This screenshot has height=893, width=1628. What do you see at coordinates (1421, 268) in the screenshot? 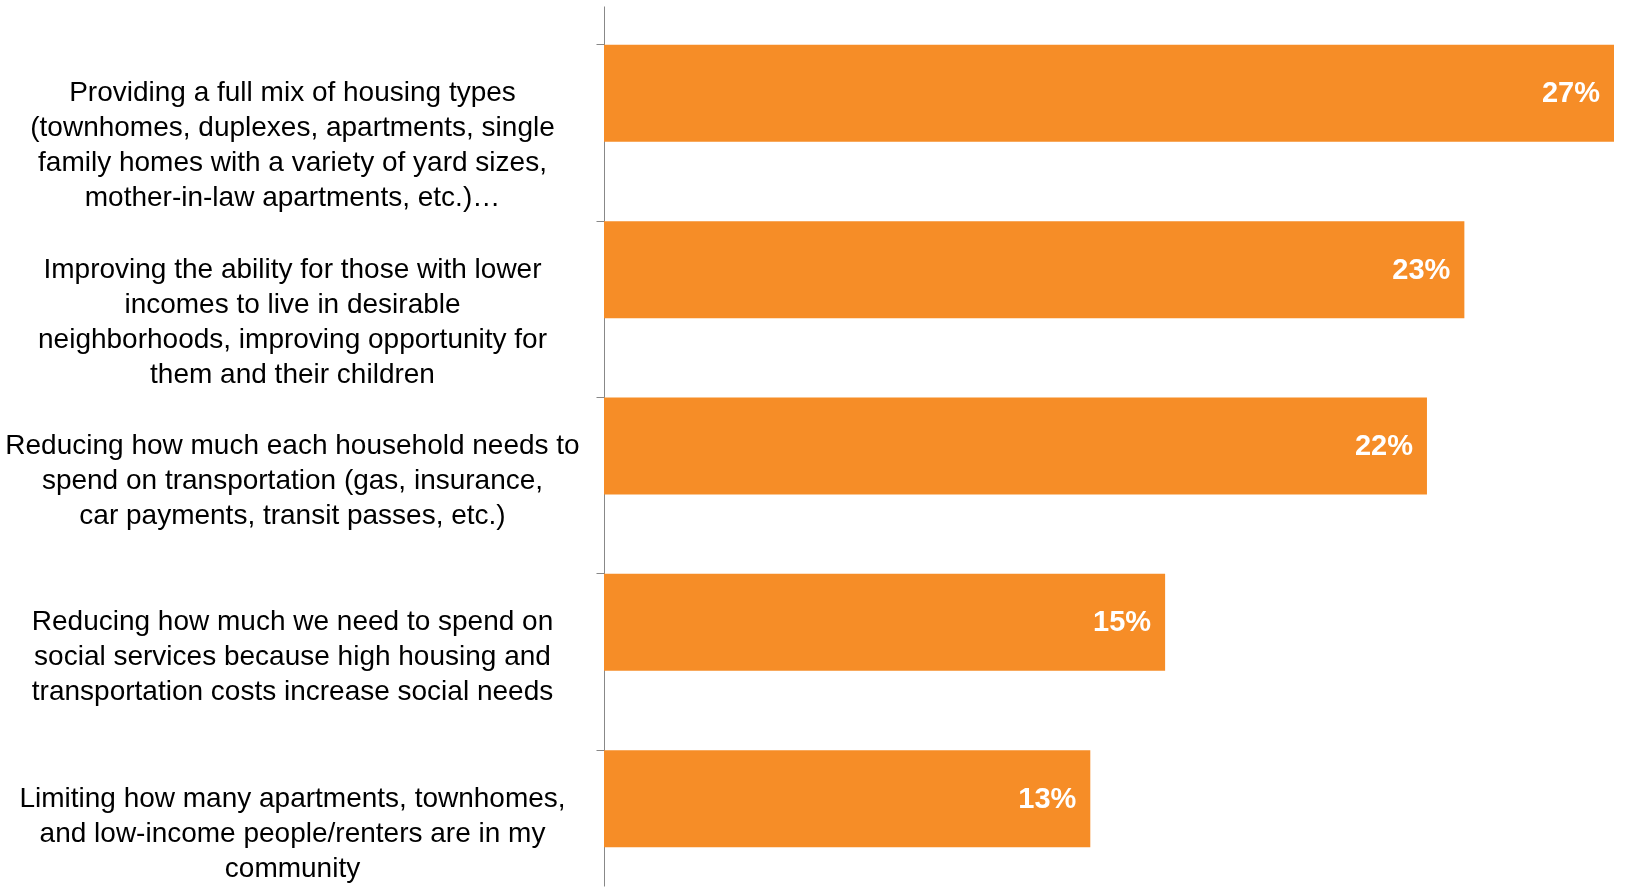
I see `data-label: 23%` at bounding box center [1421, 268].